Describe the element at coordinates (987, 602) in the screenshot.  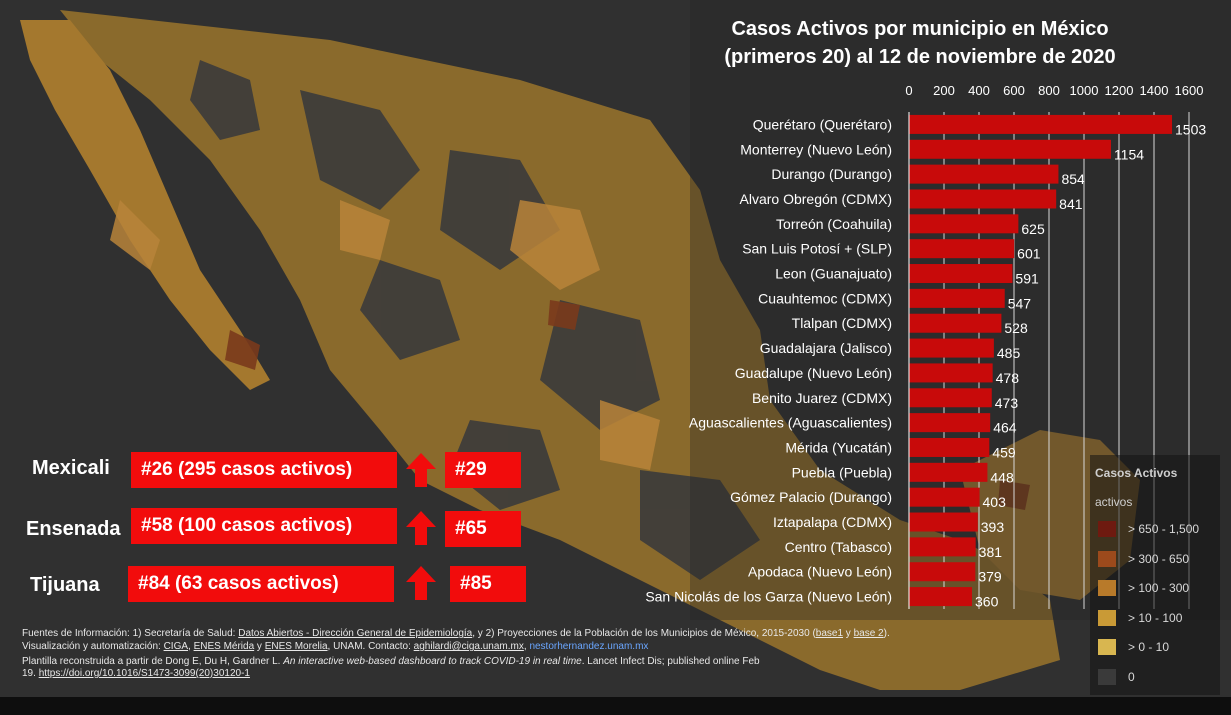
I see `value-label: 360` at that location.